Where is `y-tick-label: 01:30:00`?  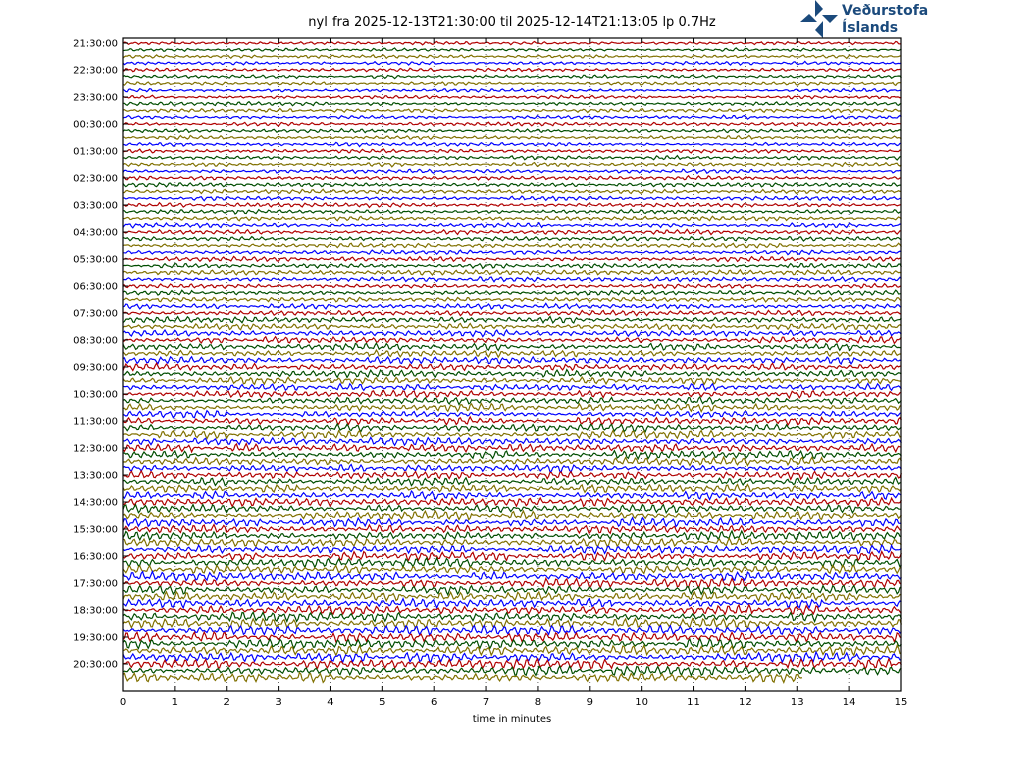 y-tick-label: 01:30:00 is located at coordinates (95, 152).